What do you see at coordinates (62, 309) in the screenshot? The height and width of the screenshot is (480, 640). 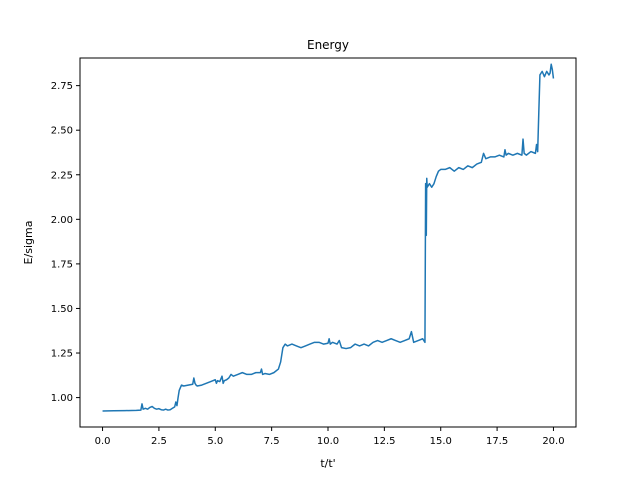 I see `y-tick-label: 1.50` at bounding box center [62, 309].